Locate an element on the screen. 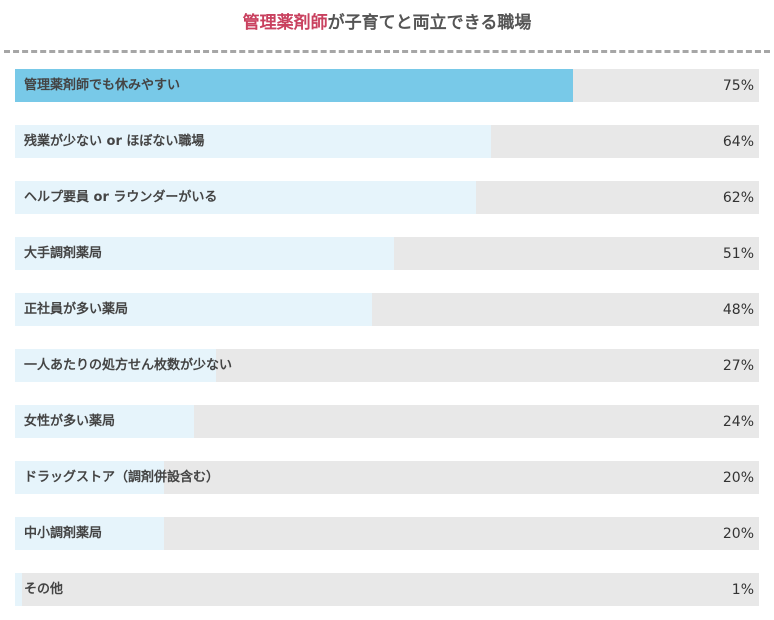  bar-label: 女性が多い薬局 is located at coordinates (70, 421).